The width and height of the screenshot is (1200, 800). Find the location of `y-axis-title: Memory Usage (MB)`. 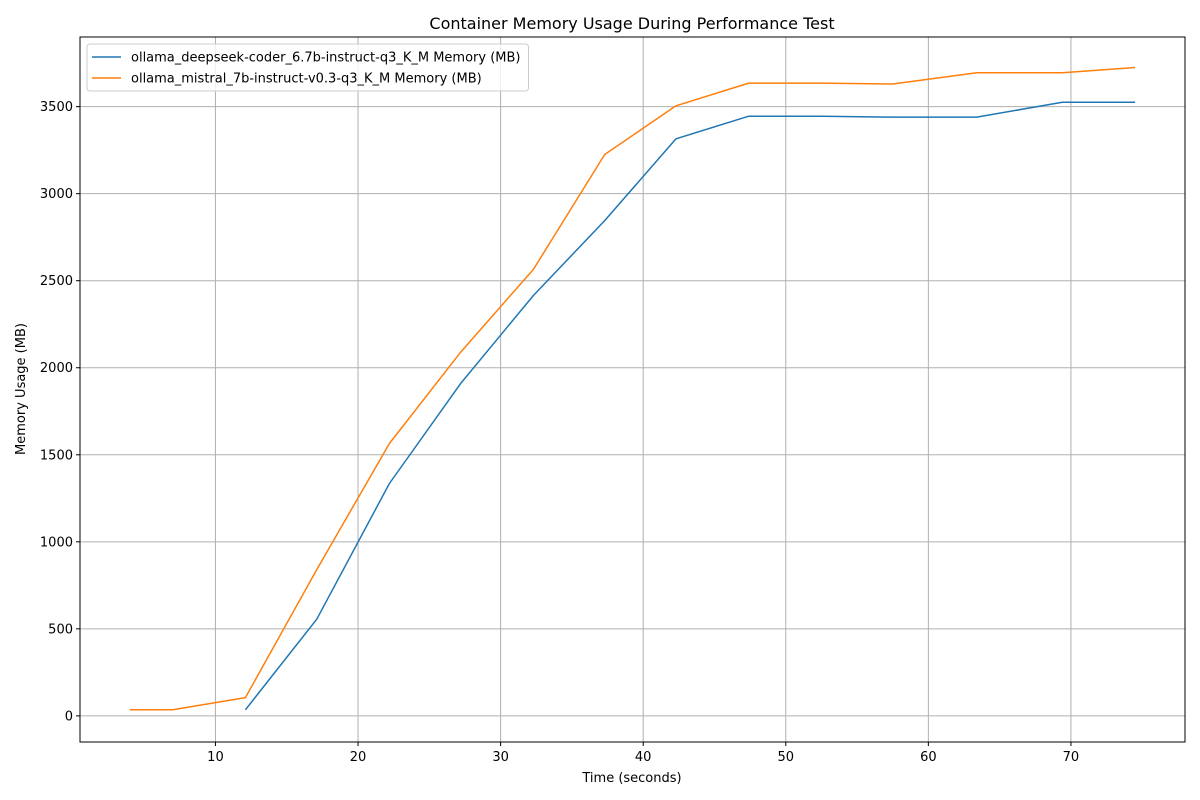

y-axis-title: Memory Usage (MB) is located at coordinates (21, 389).